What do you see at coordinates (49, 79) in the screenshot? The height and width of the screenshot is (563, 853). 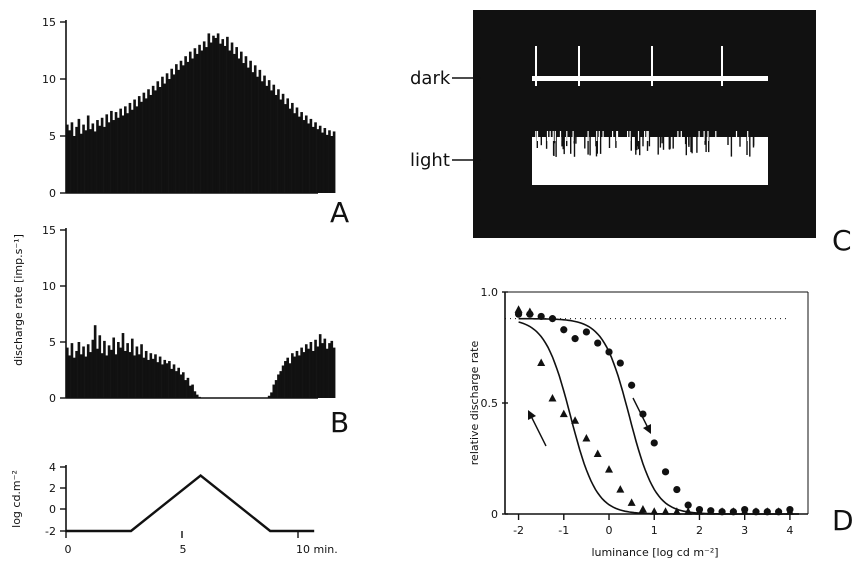 I see `histogram-a-ticklabel-10: 10` at bounding box center [49, 79].